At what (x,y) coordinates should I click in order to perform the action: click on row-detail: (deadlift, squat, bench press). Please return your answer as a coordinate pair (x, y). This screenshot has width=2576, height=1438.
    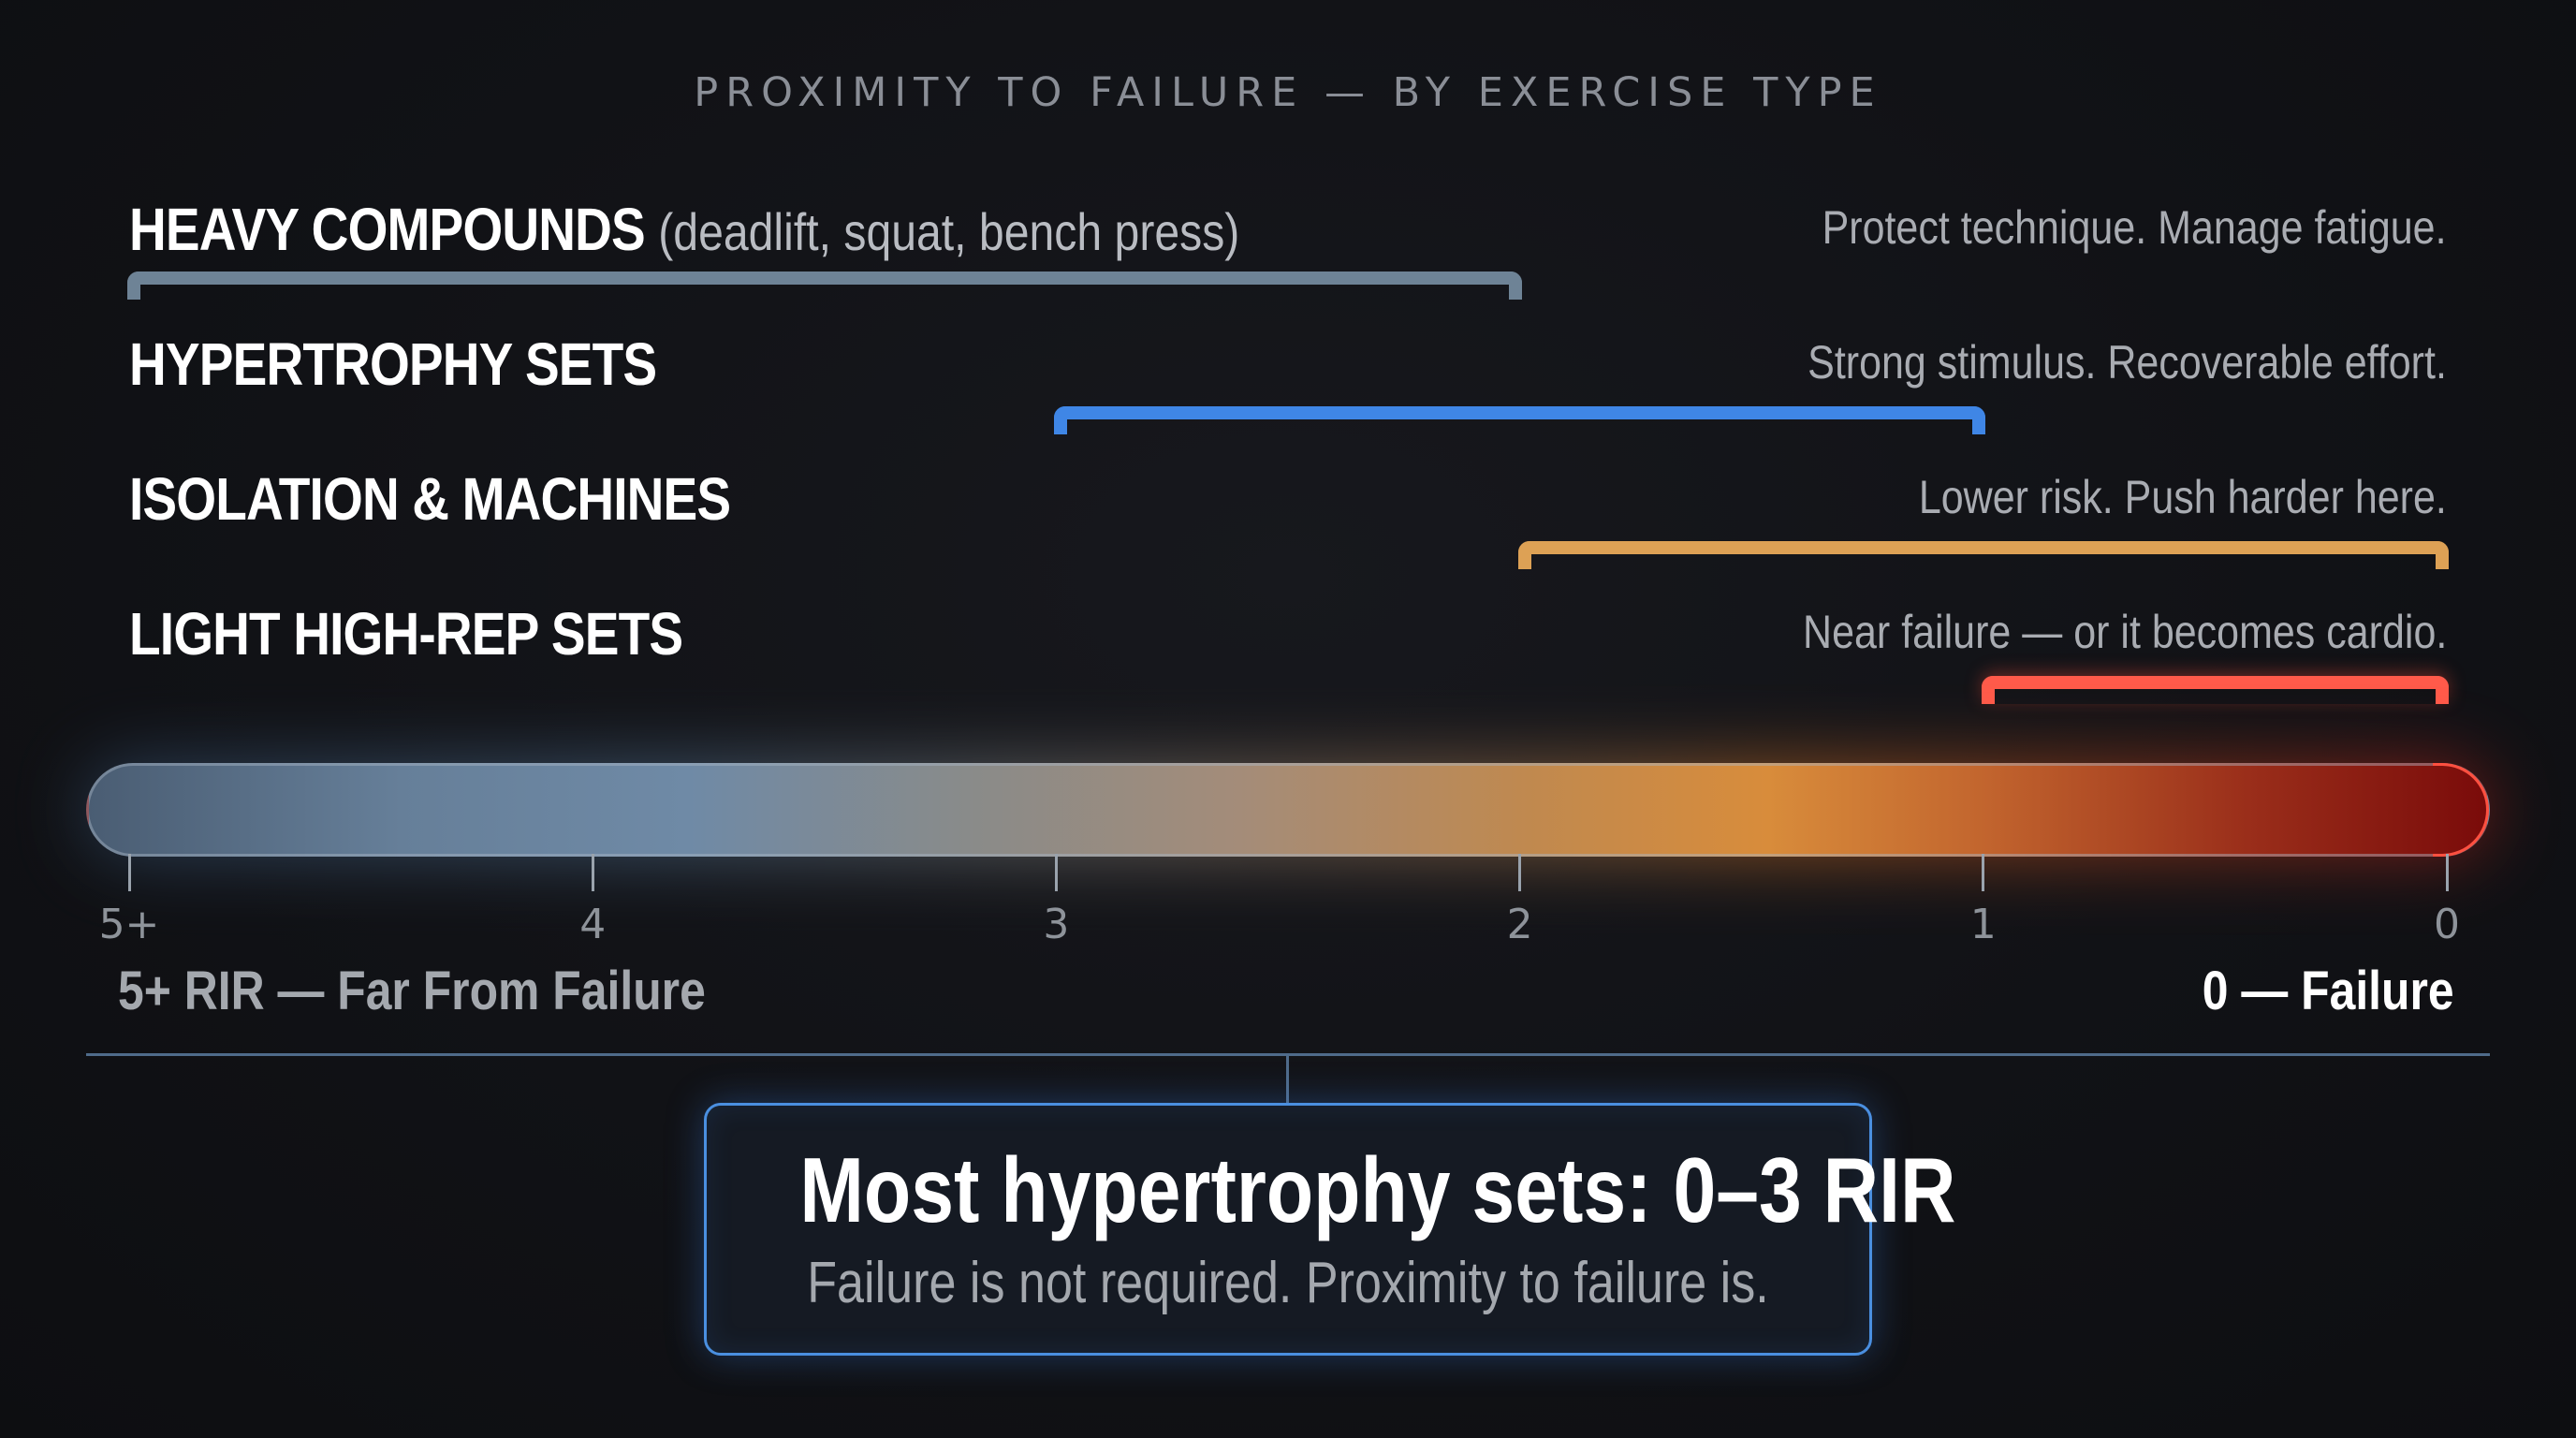
    Looking at the image, I should click on (949, 231).